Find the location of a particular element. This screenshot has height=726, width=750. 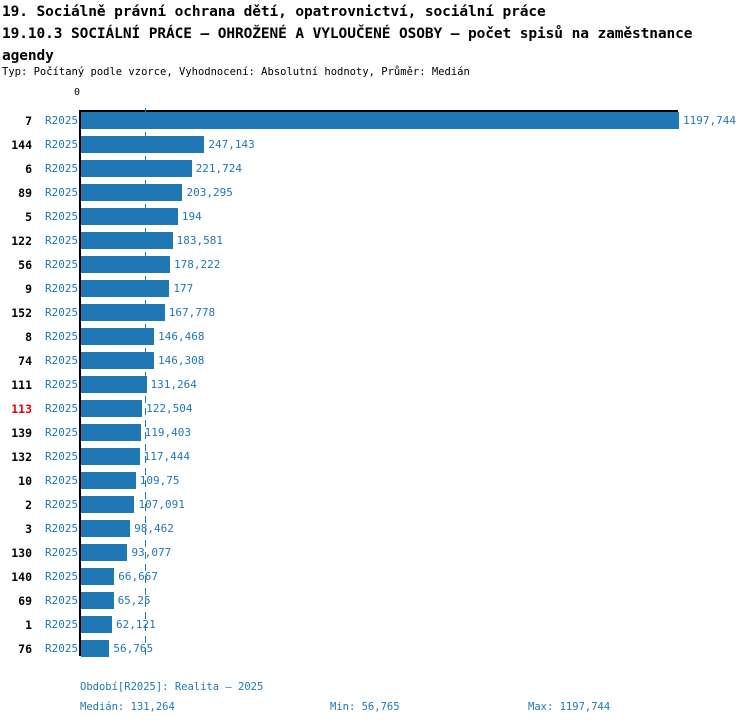

bar-row: 76 R2025 56,765 is located at coordinates (375, 650).